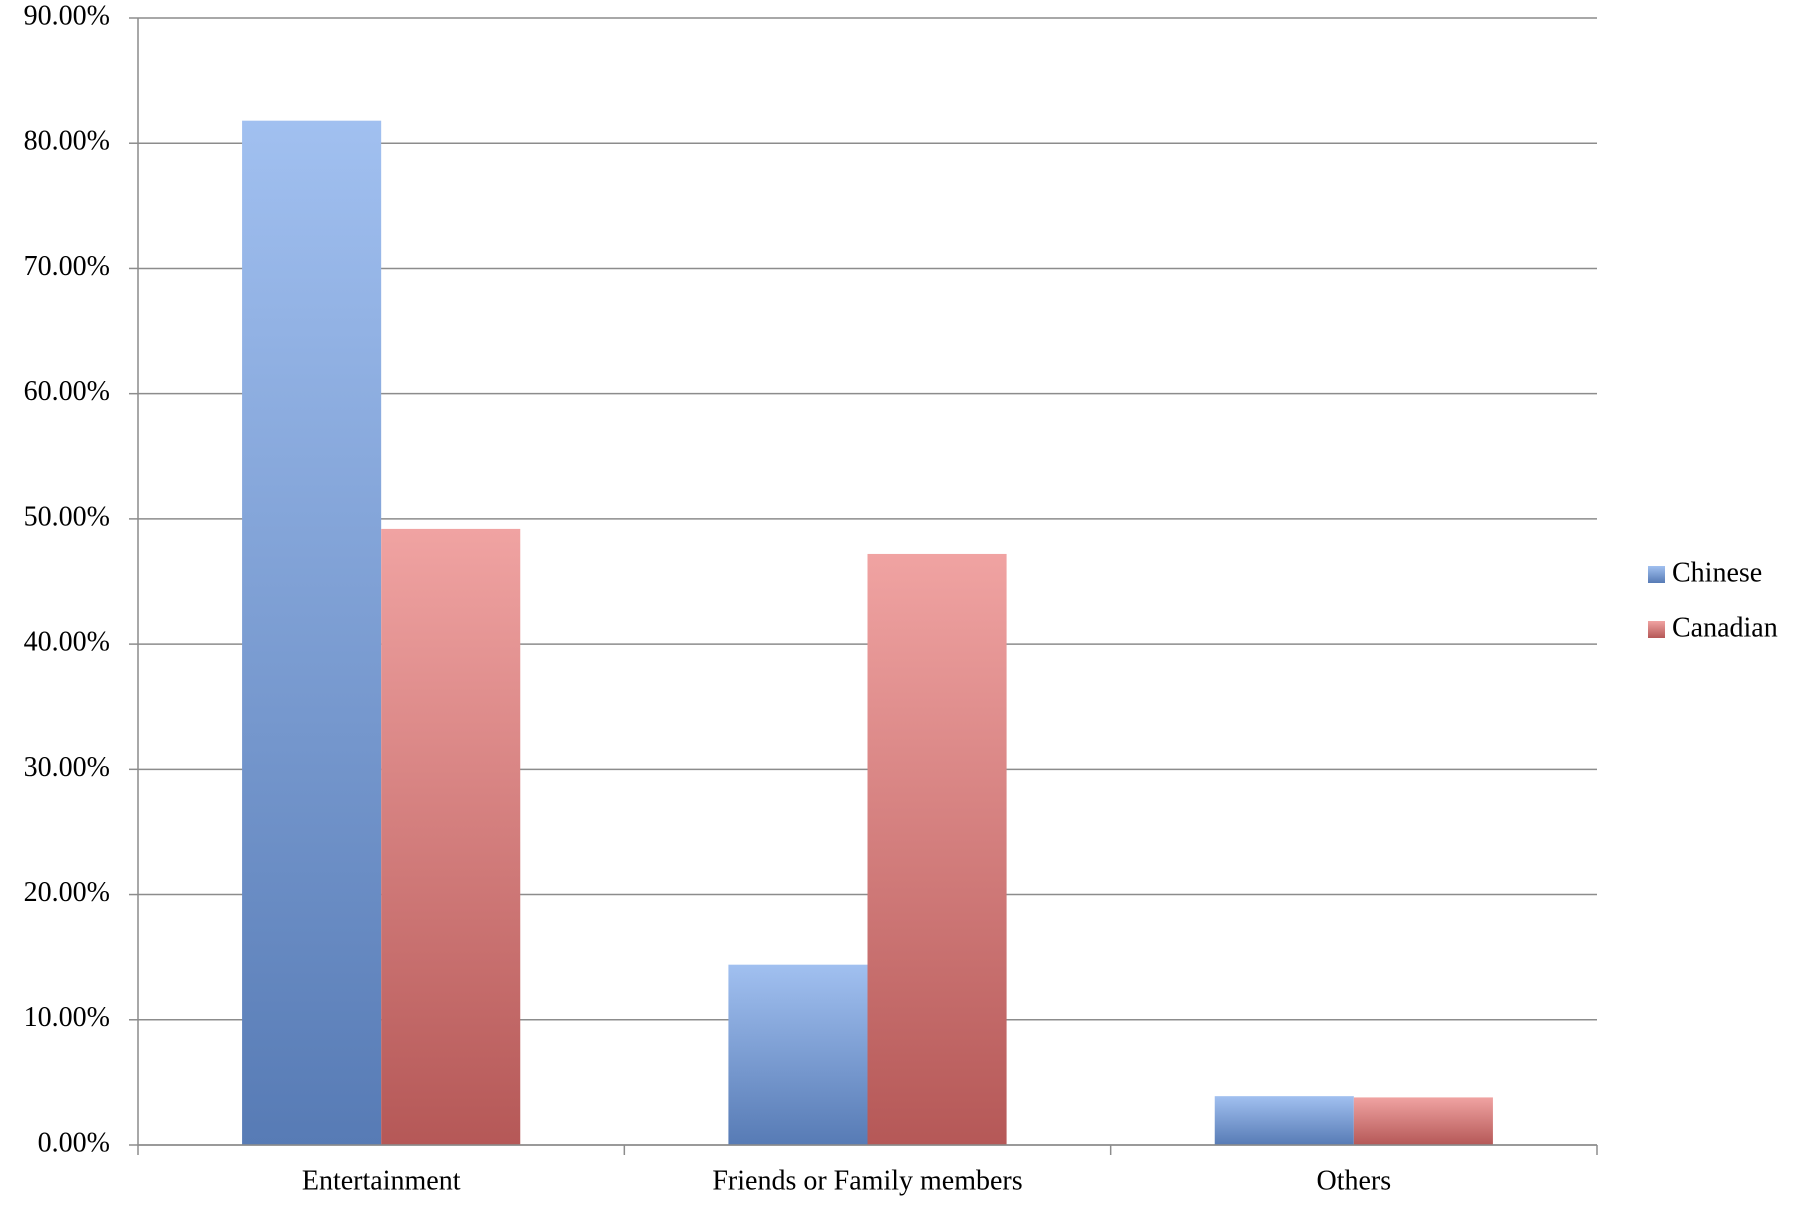 This screenshot has height=1205, width=1800. I want to click on x-tick-label: Entertainment, so click(381, 1180).